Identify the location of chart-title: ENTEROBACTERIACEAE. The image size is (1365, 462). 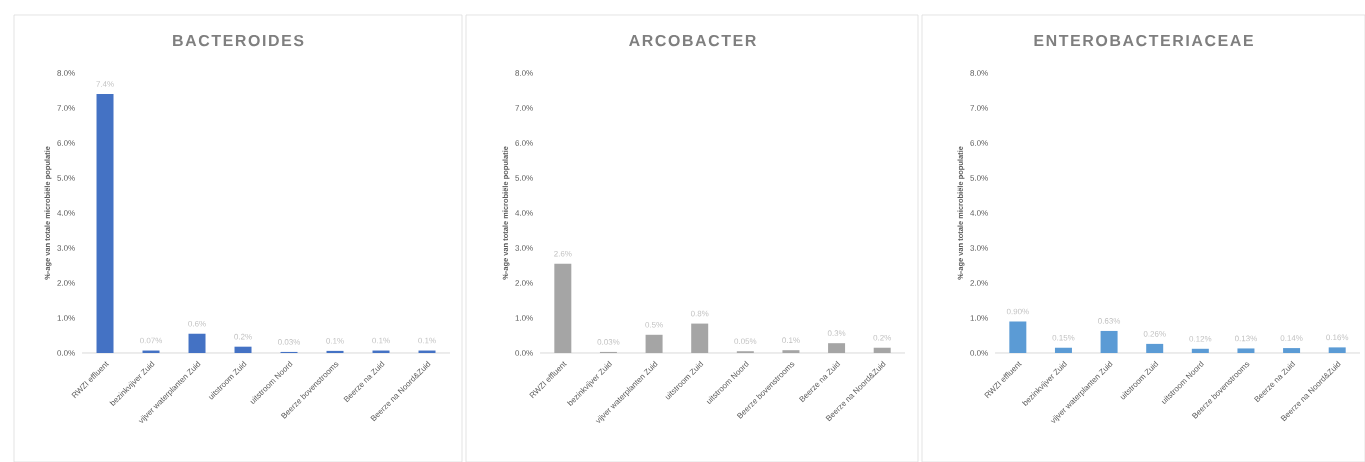
(1143, 40).